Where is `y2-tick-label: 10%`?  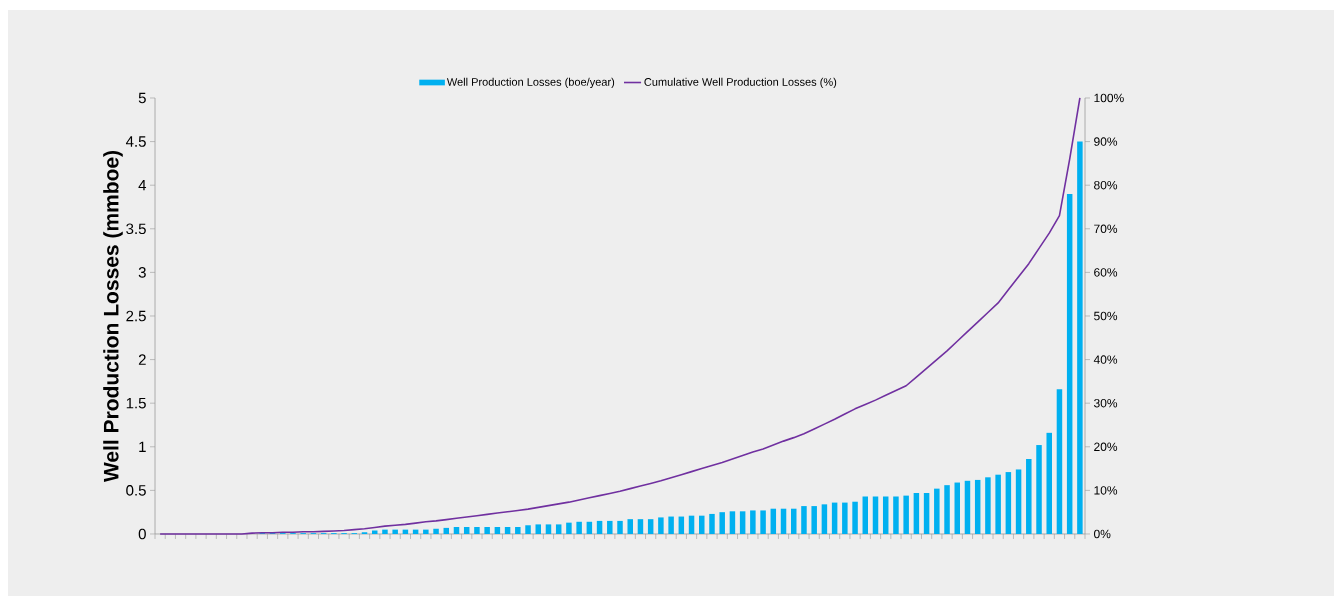 y2-tick-label: 10% is located at coordinates (1106, 490).